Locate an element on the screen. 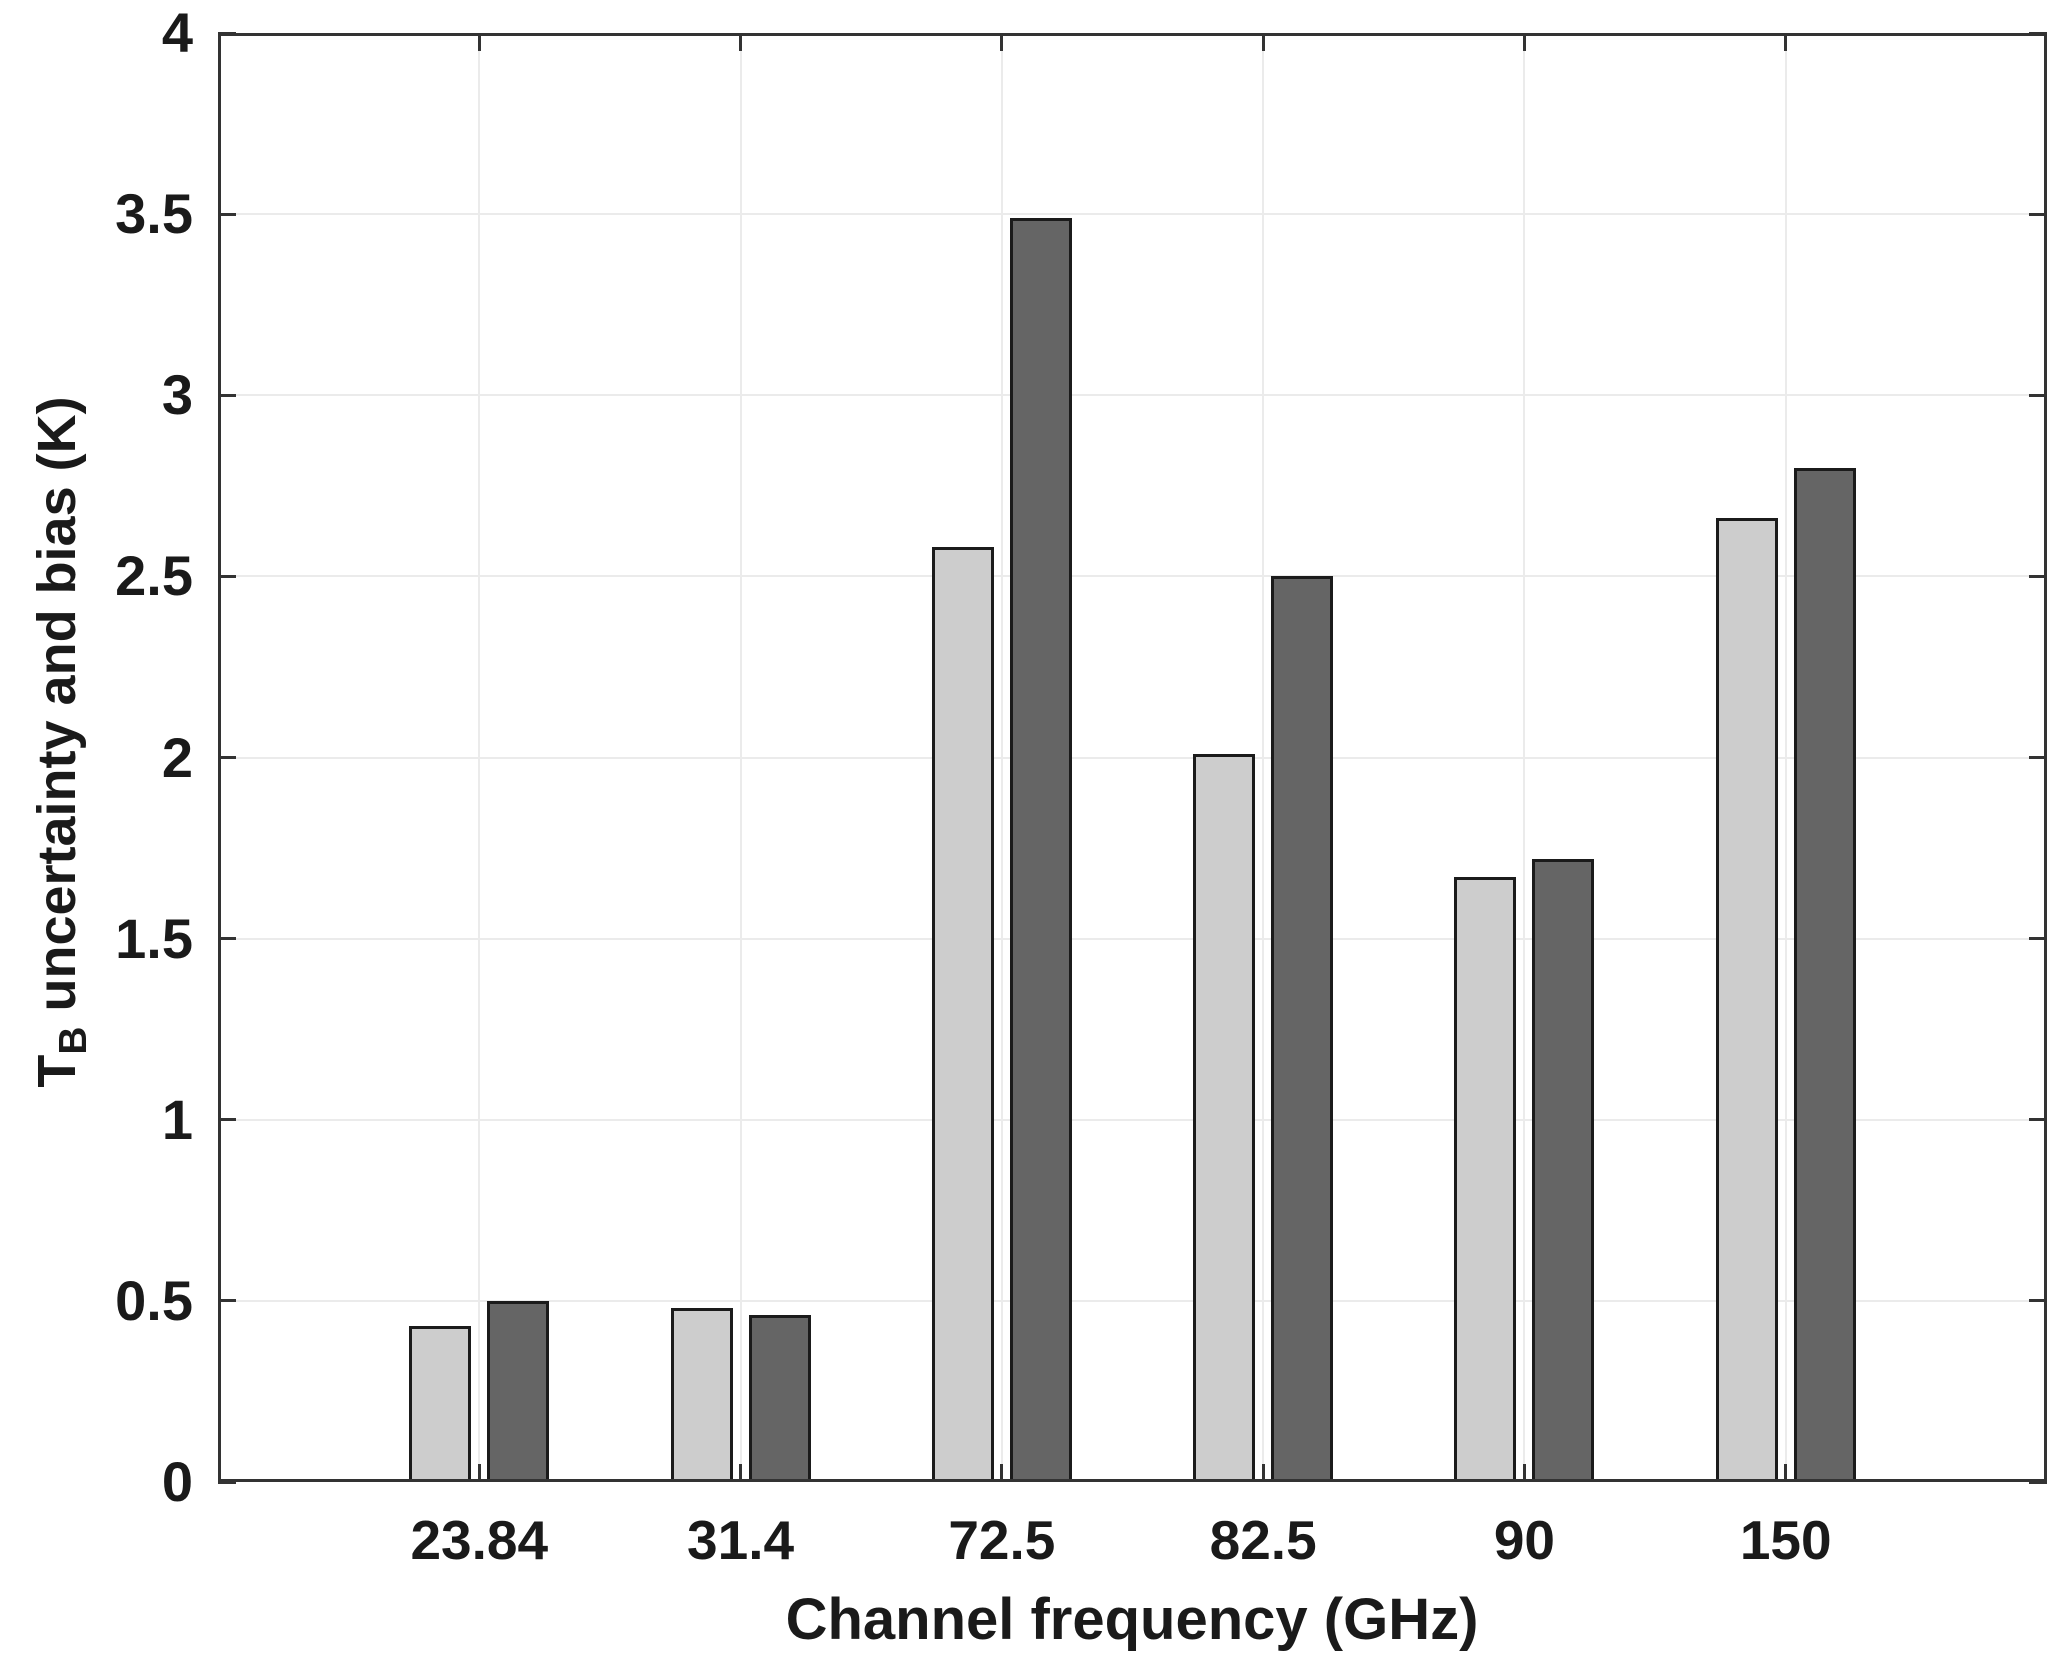 Image resolution: width=2067 pixels, height=1667 pixels. x-tick-label: 31.4 is located at coordinates (741, 1540).